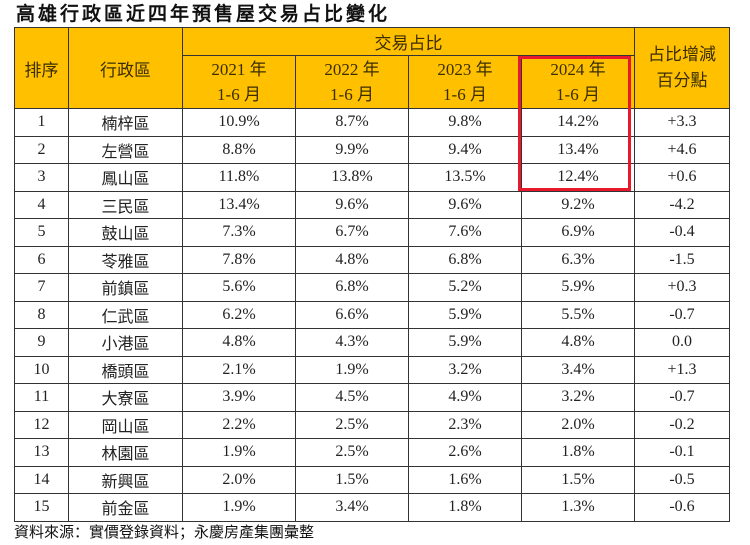 Image resolution: width=750 pixels, height=545 pixels. Describe the element at coordinates (352, 314) in the screenshot. I see `cell-y2022: 6.6%` at that location.